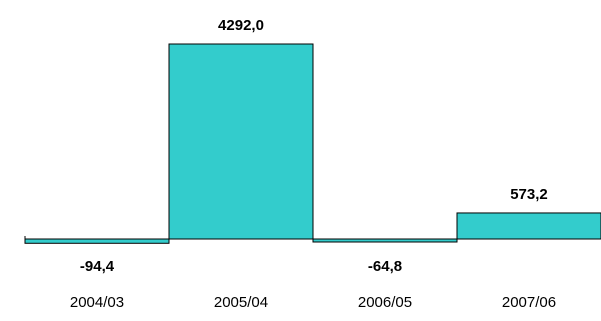  What do you see at coordinates (97, 266) in the screenshot?
I see `data-label: -94,4` at bounding box center [97, 266].